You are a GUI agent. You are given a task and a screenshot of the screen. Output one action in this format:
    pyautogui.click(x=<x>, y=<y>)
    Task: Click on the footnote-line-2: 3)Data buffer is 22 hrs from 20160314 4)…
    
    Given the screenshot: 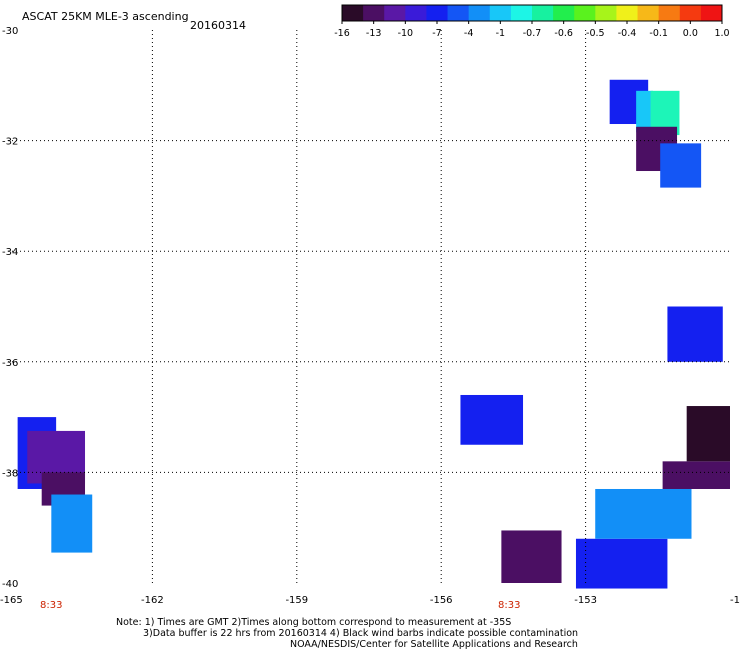 What is the action you would take?
    pyautogui.click(x=361, y=633)
    